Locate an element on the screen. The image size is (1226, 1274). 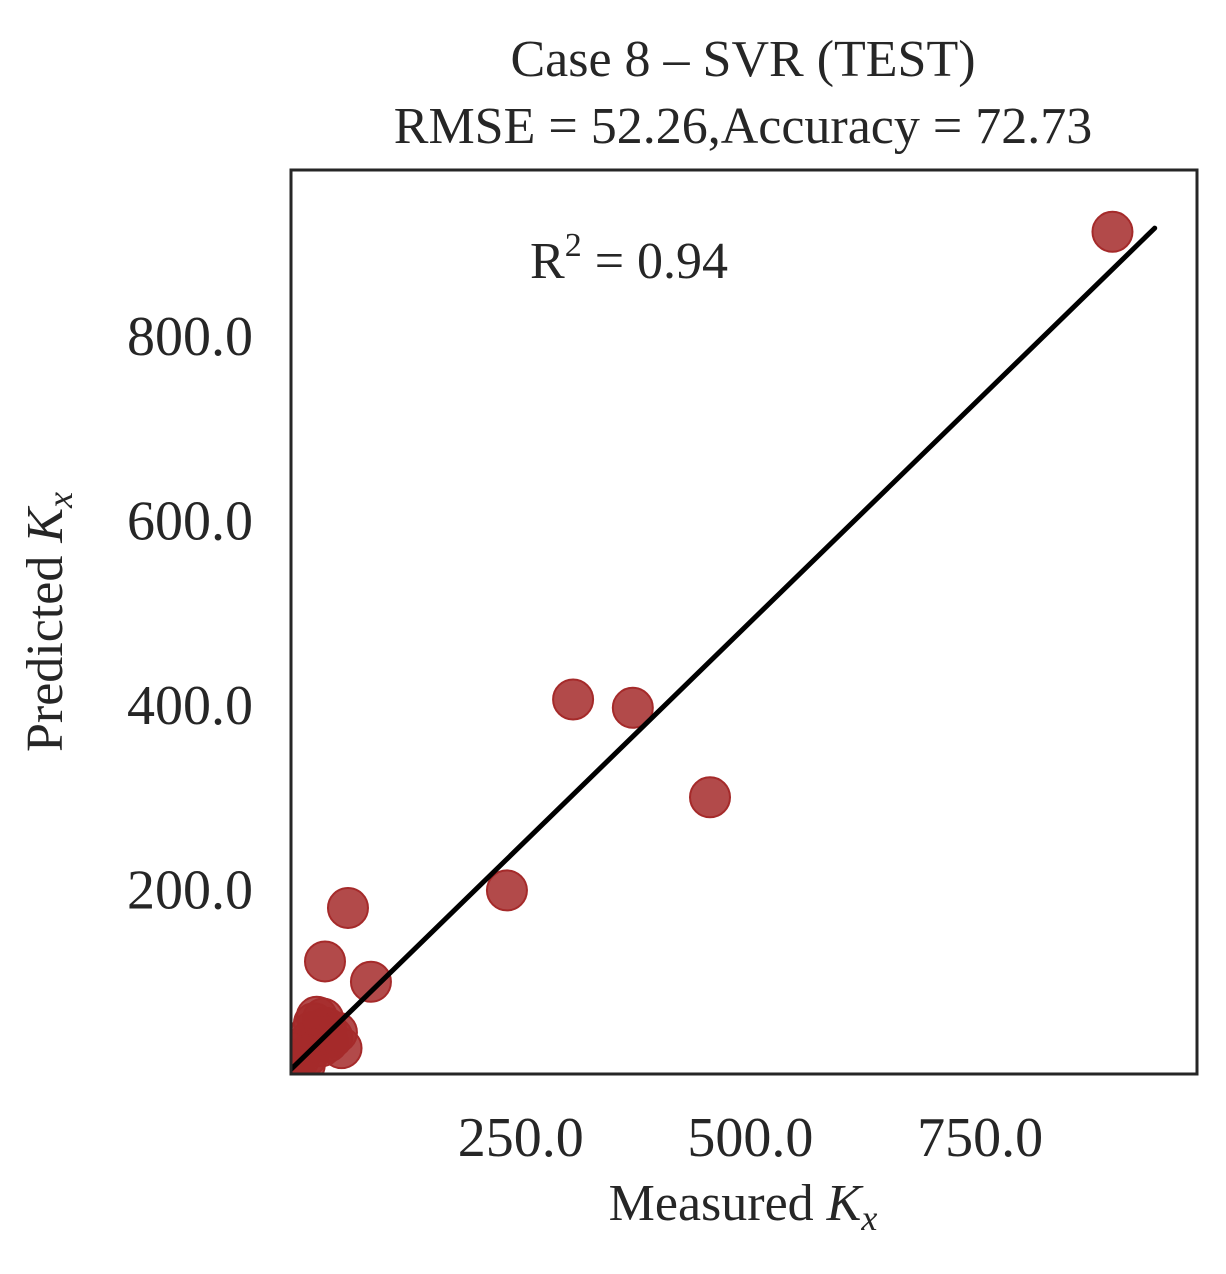
y-axis-label: Predicted Kx is located at coordinates (48, 622).